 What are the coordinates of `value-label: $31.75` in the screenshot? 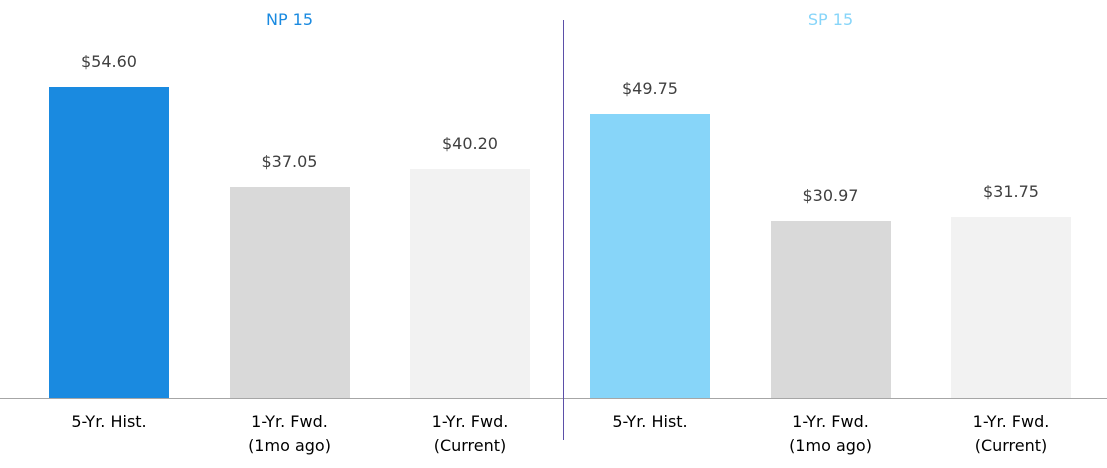 It's located at (1011, 192).